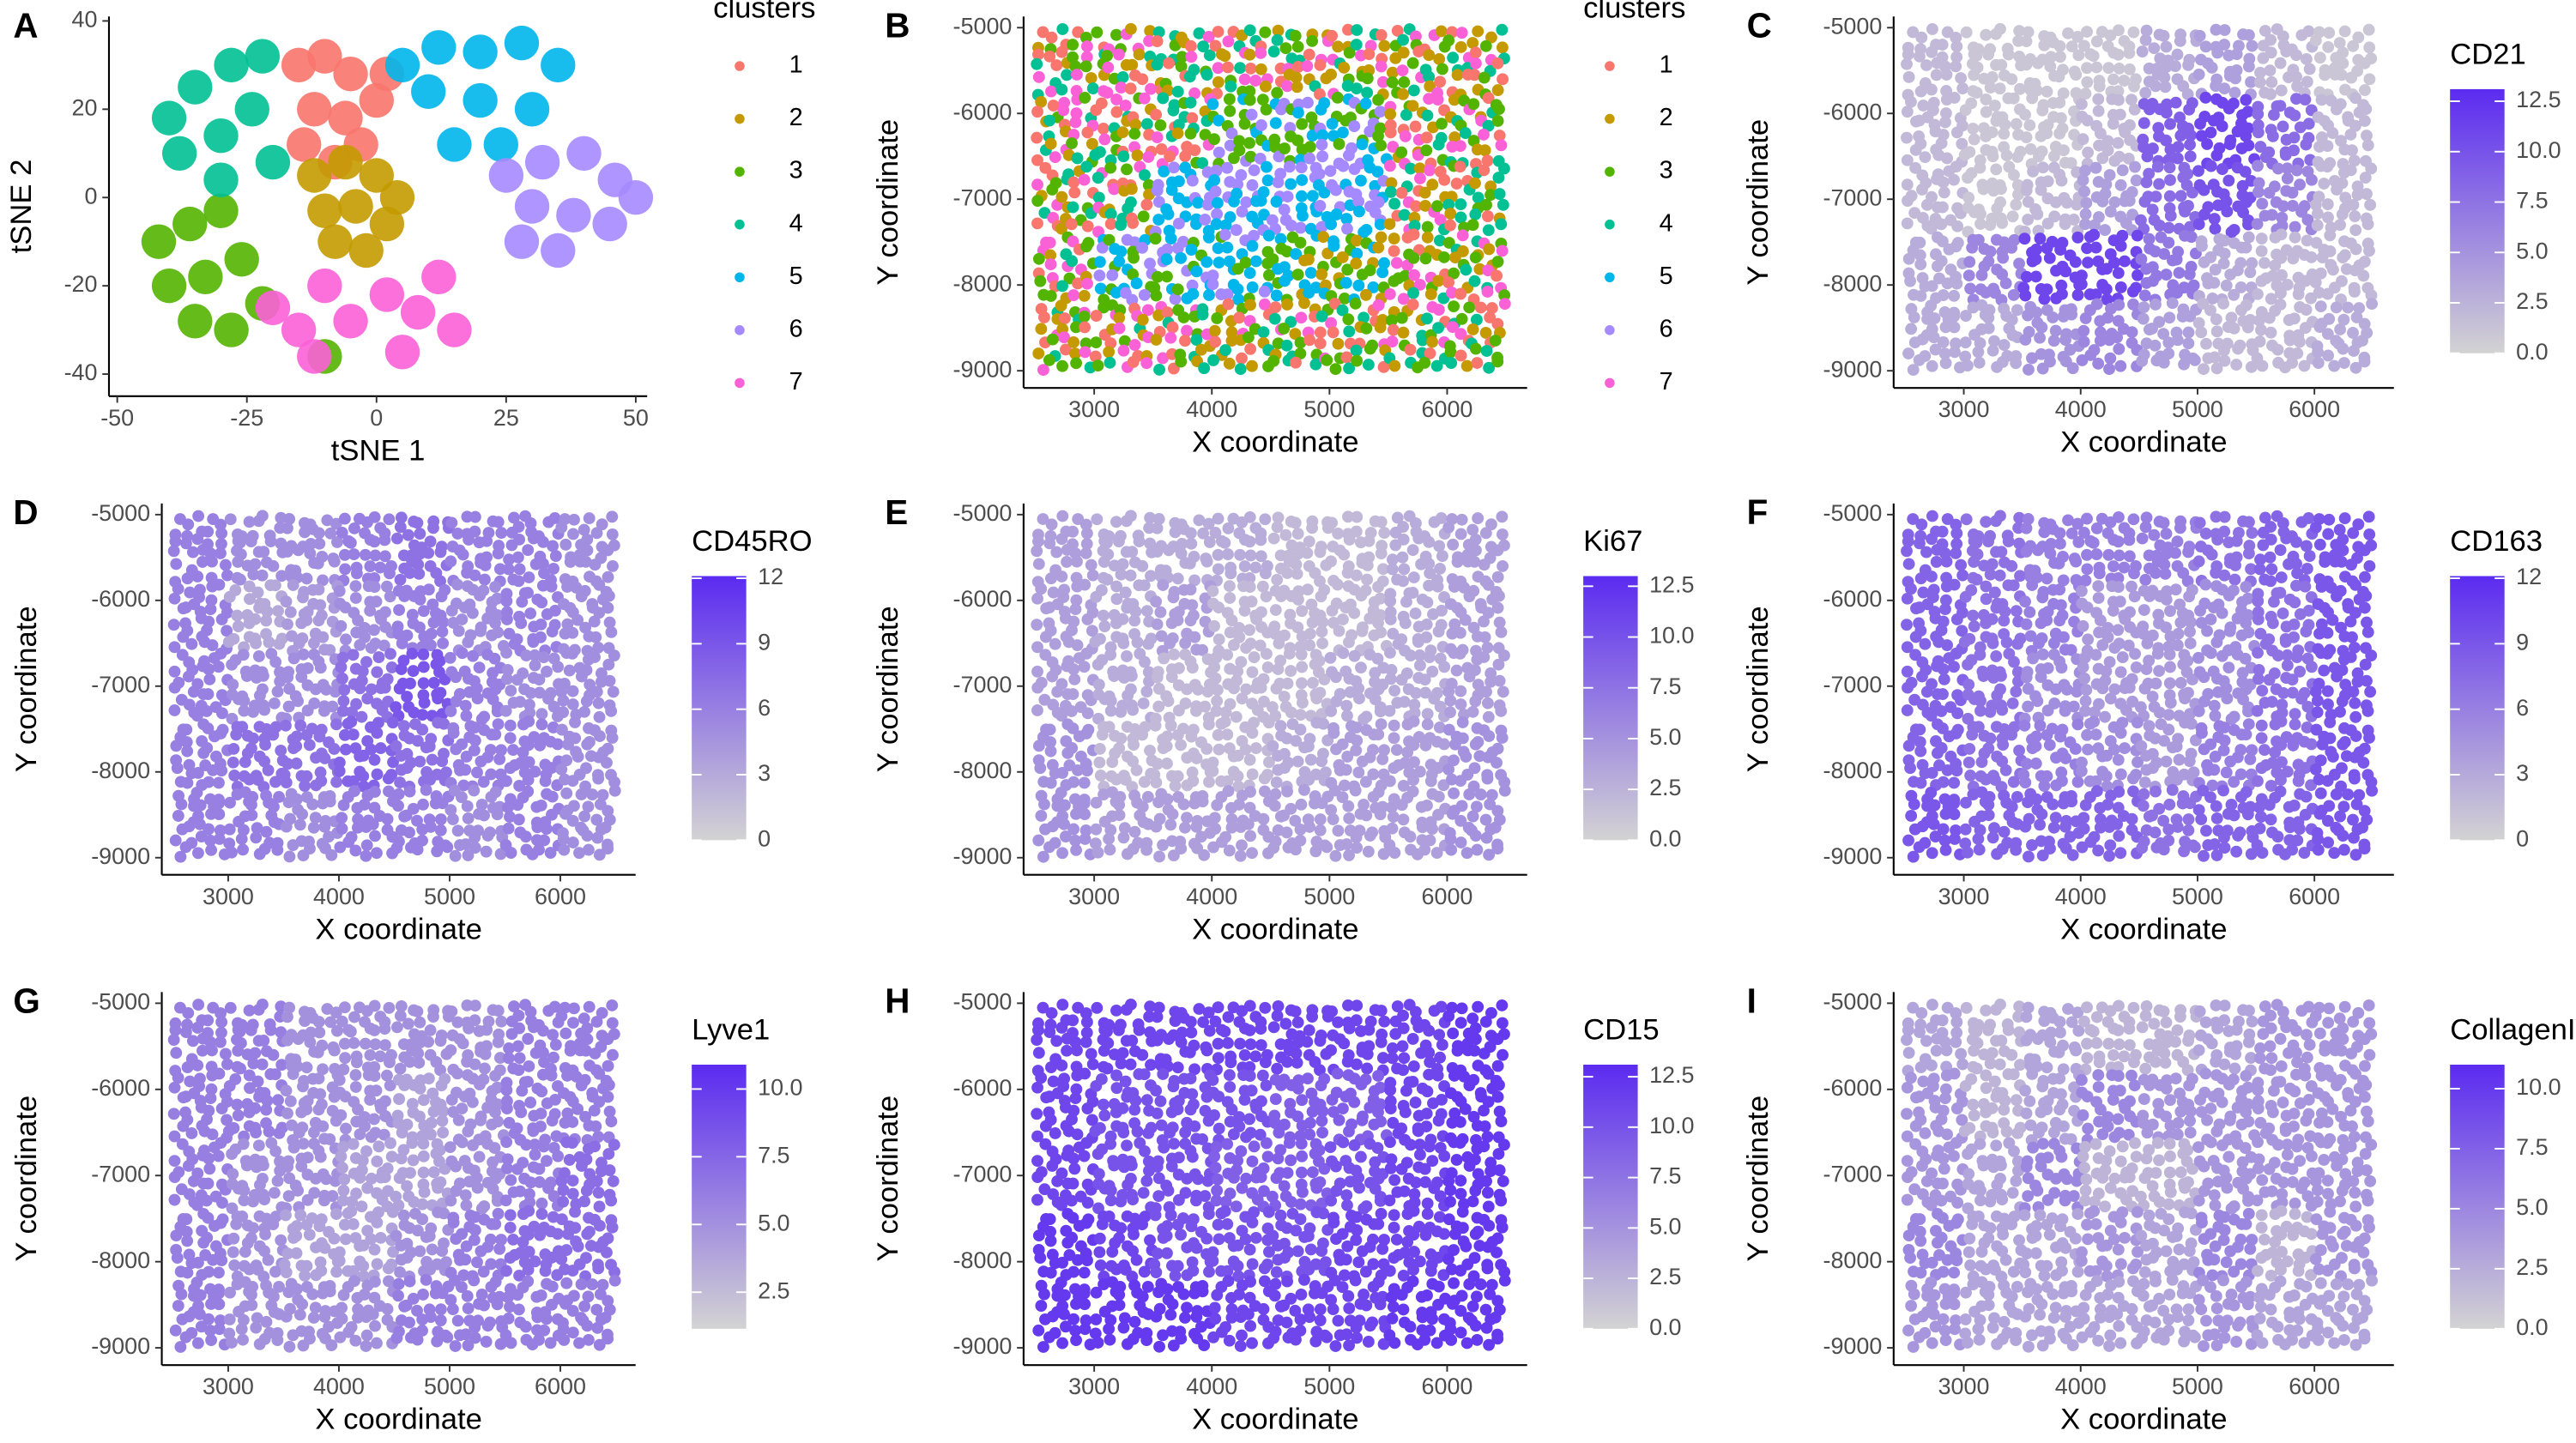 The image size is (2576, 1443). What do you see at coordinates (2197, 409) in the screenshot?
I see `x-tick-label: 5000` at bounding box center [2197, 409].